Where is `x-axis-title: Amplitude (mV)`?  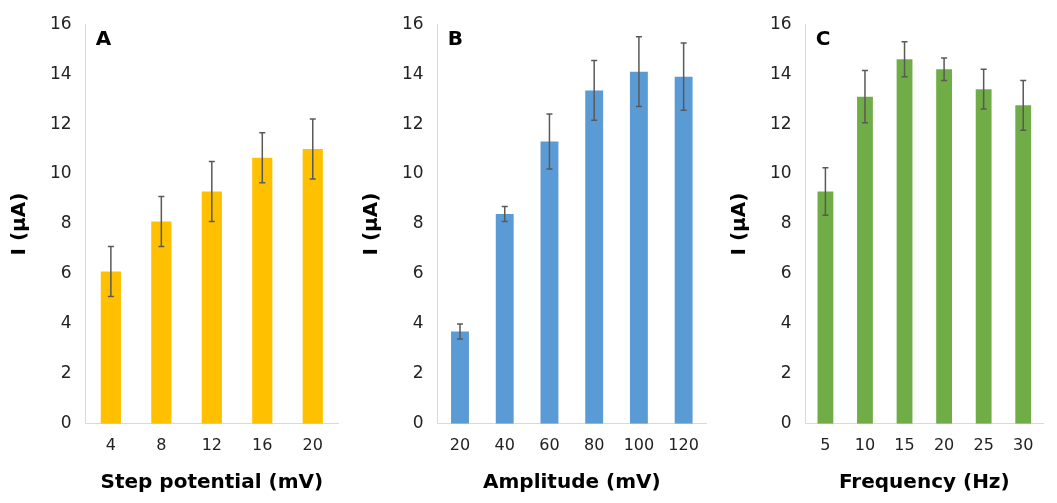
x-axis-title: Amplitude (mV) is located at coordinates (572, 481).